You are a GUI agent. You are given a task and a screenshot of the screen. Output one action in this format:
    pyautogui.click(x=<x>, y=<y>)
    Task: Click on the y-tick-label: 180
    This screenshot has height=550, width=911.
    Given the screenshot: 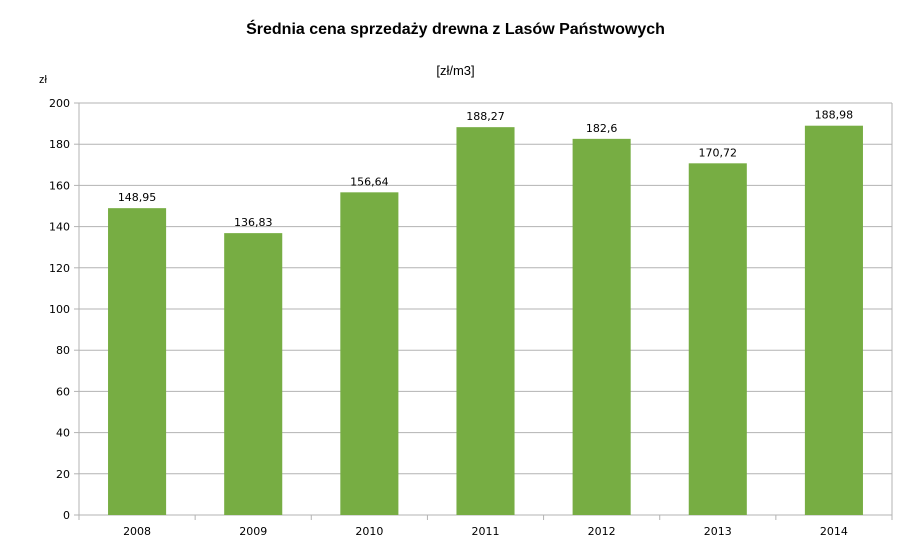 What is the action you would take?
    pyautogui.click(x=59, y=144)
    